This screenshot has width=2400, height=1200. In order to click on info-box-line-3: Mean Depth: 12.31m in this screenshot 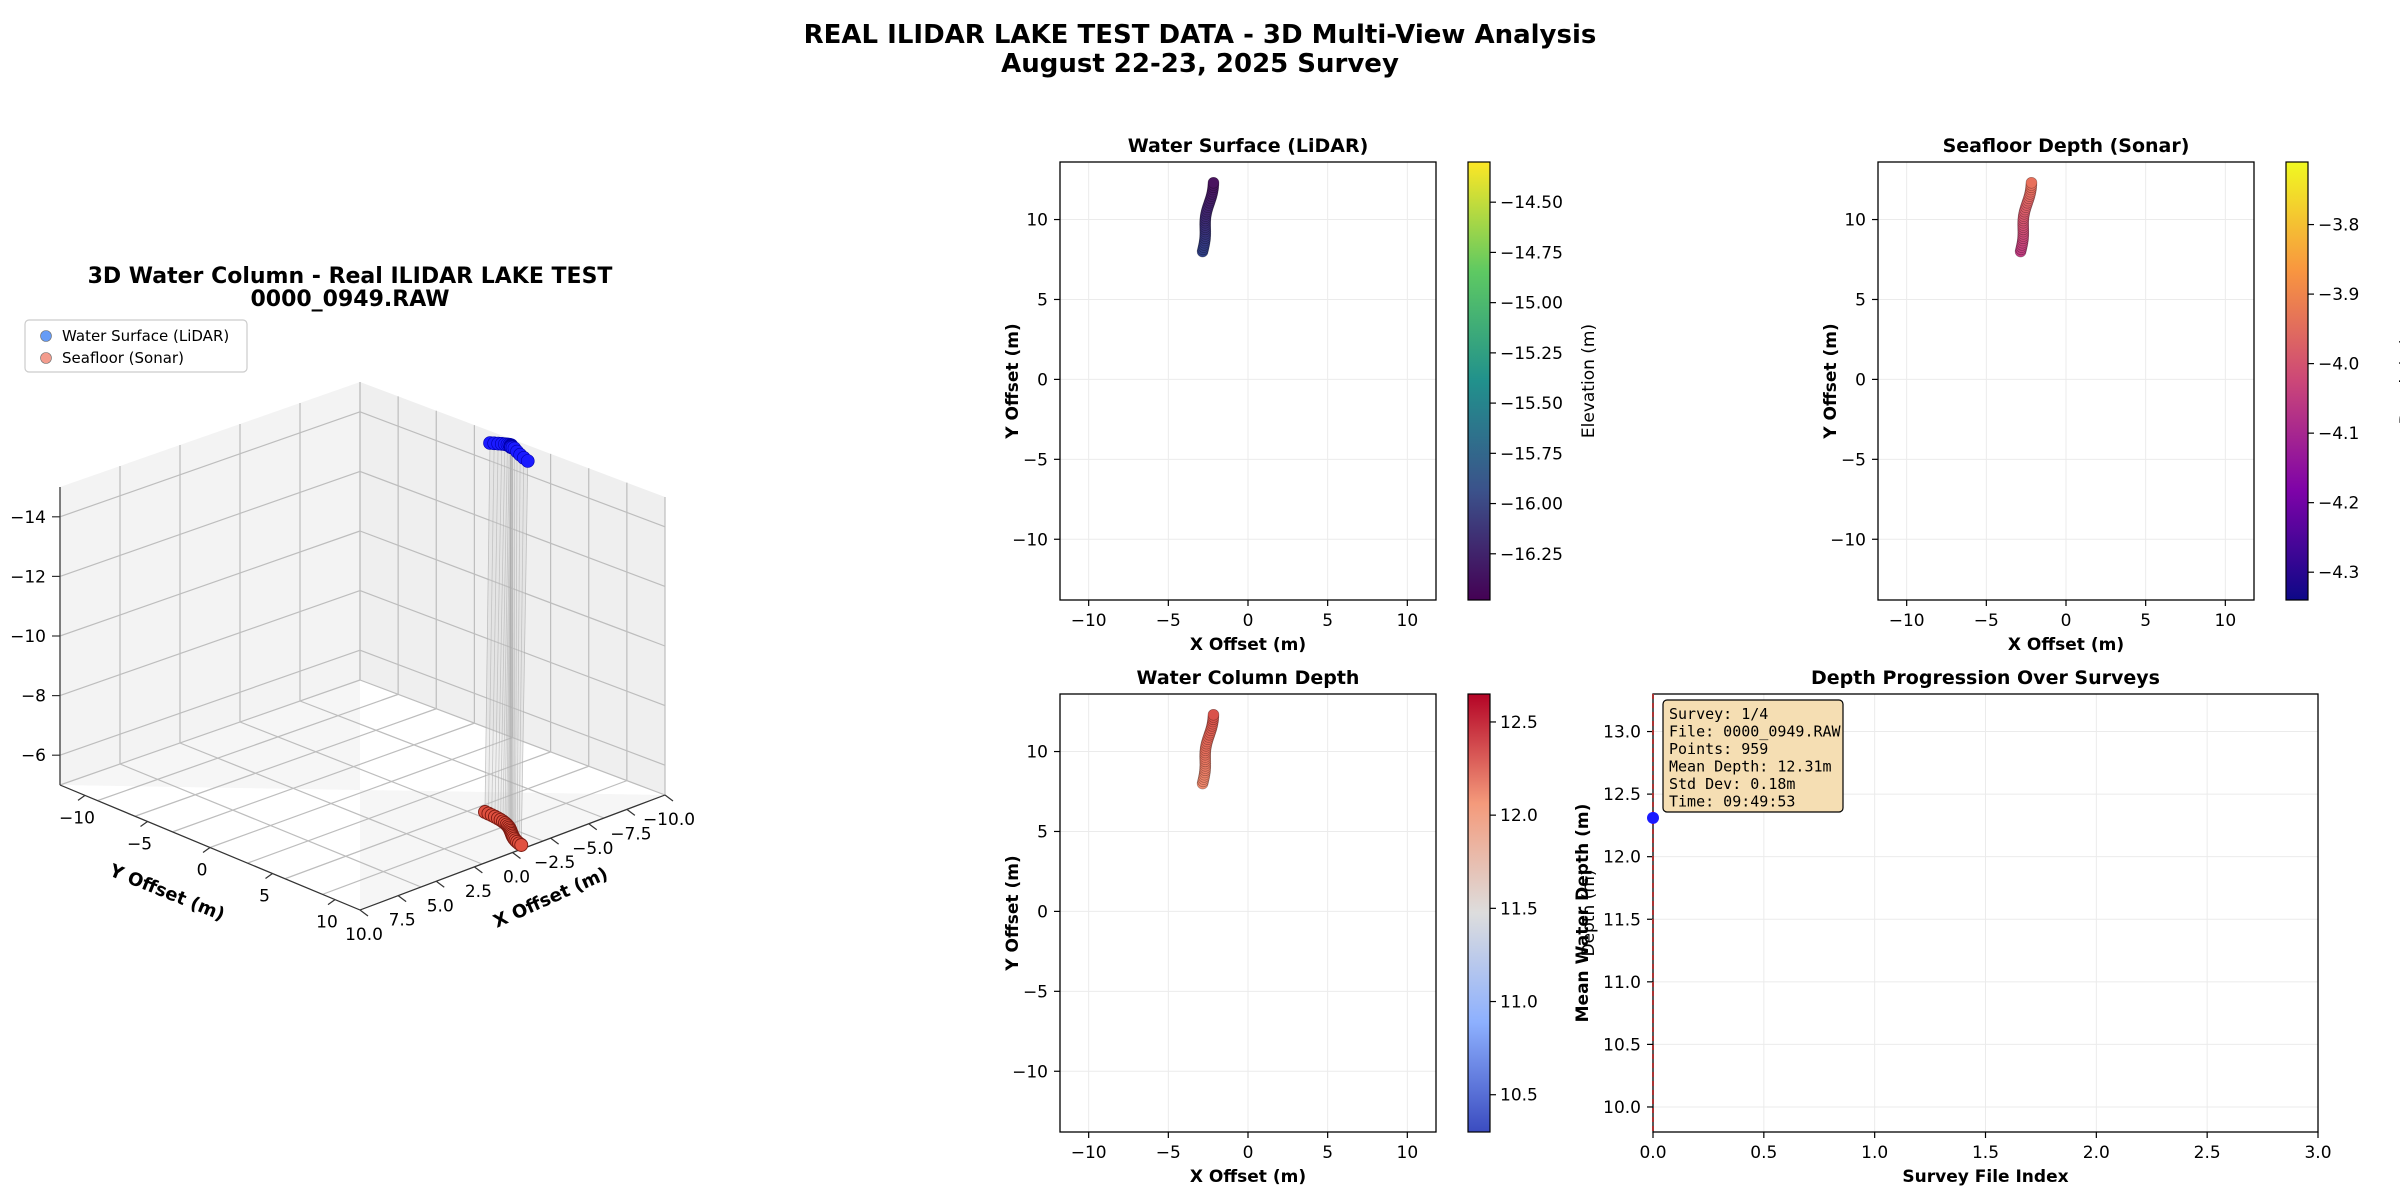, I will do `click(1750, 767)`.